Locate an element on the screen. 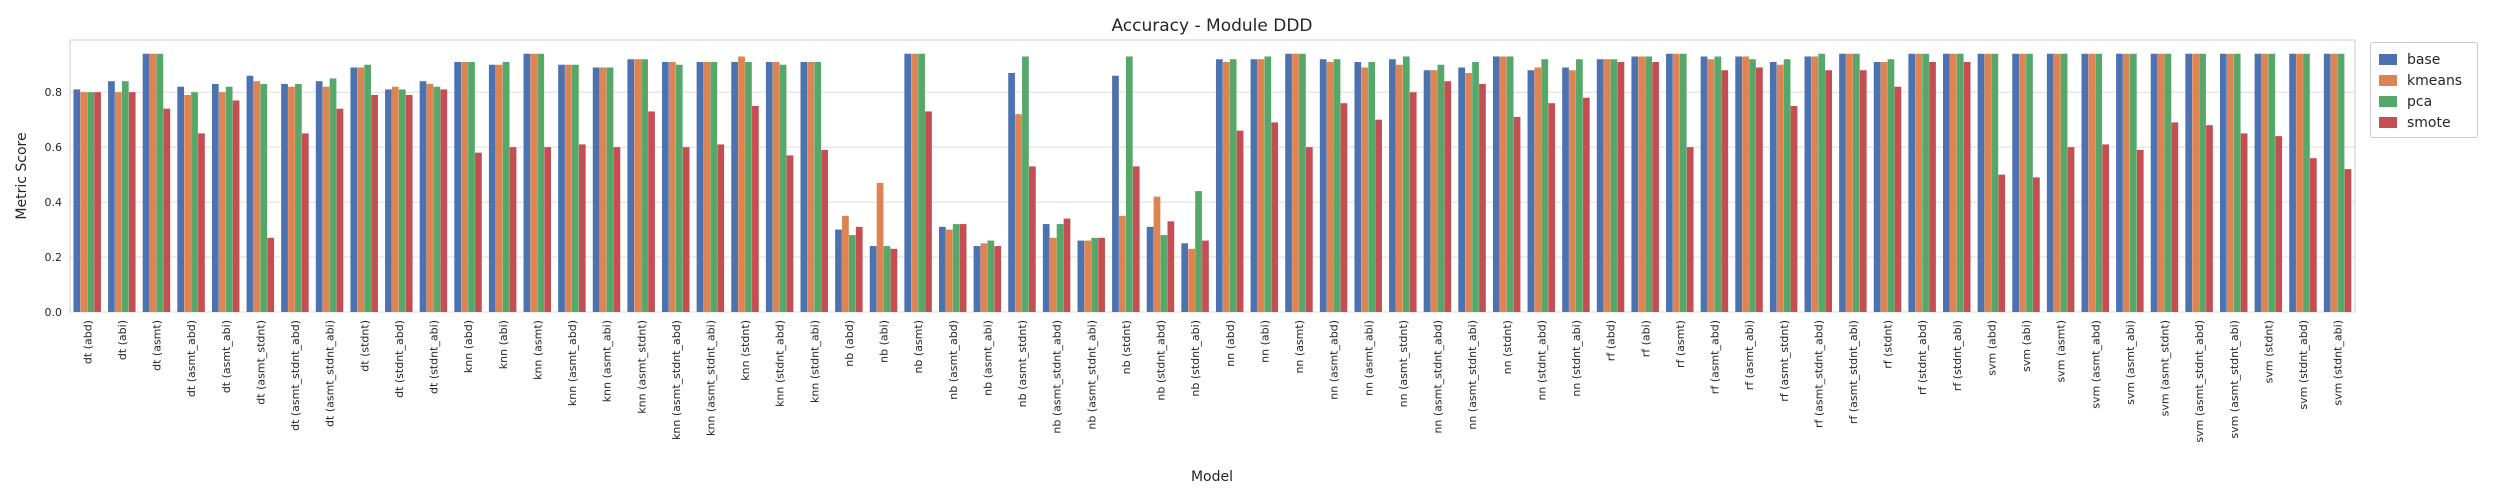  x-tick-label: rf (asmt_abi) is located at coordinates (1749, 355).